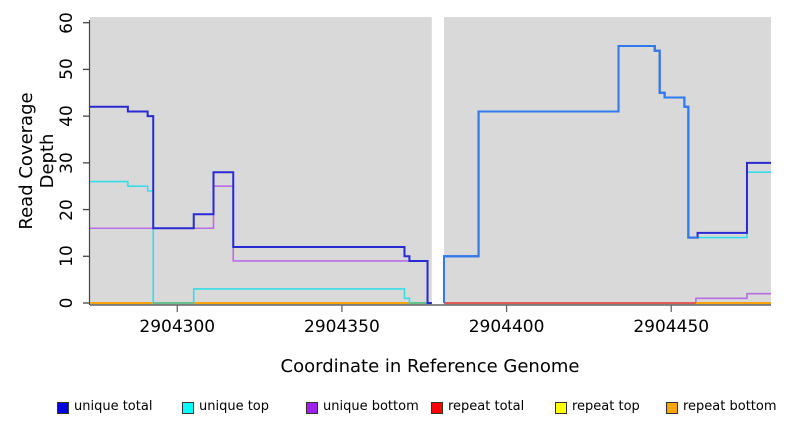  I want to click on legend-label: unique bottom, so click(371, 406).